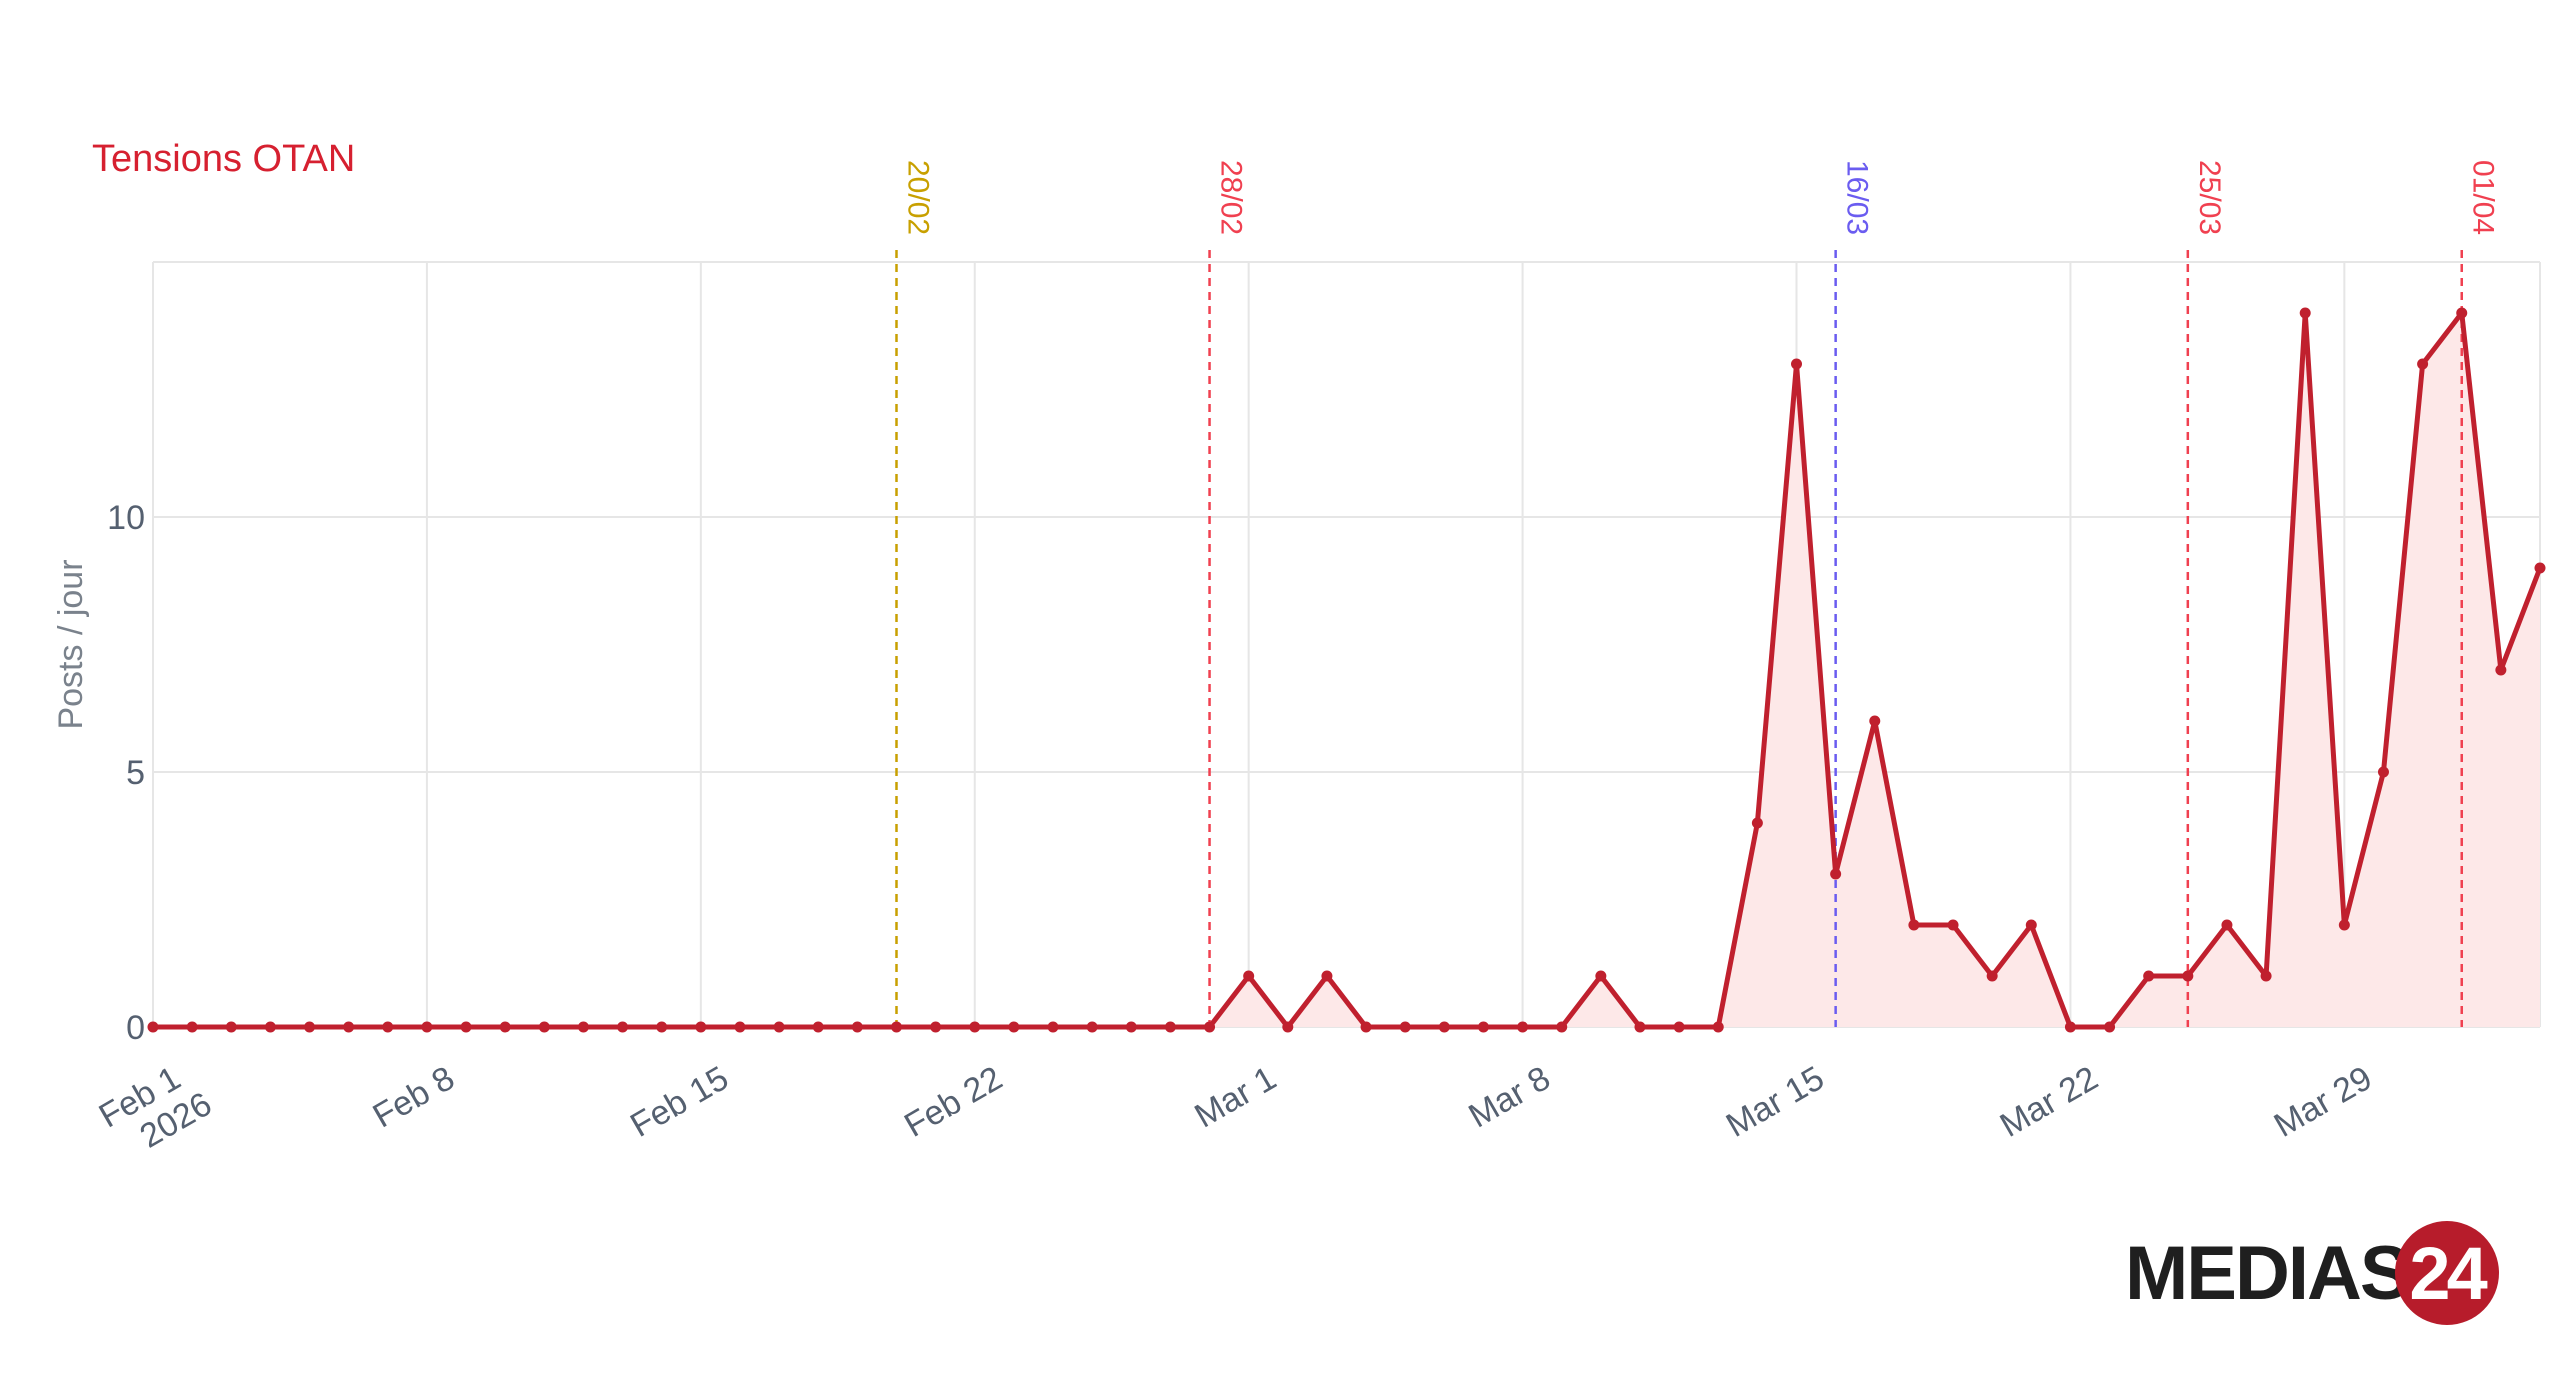 Image resolution: width=2560 pixels, height=1386 pixels. I want to click on x-tick-label-group: Mar 1, so click(1235, 1097).